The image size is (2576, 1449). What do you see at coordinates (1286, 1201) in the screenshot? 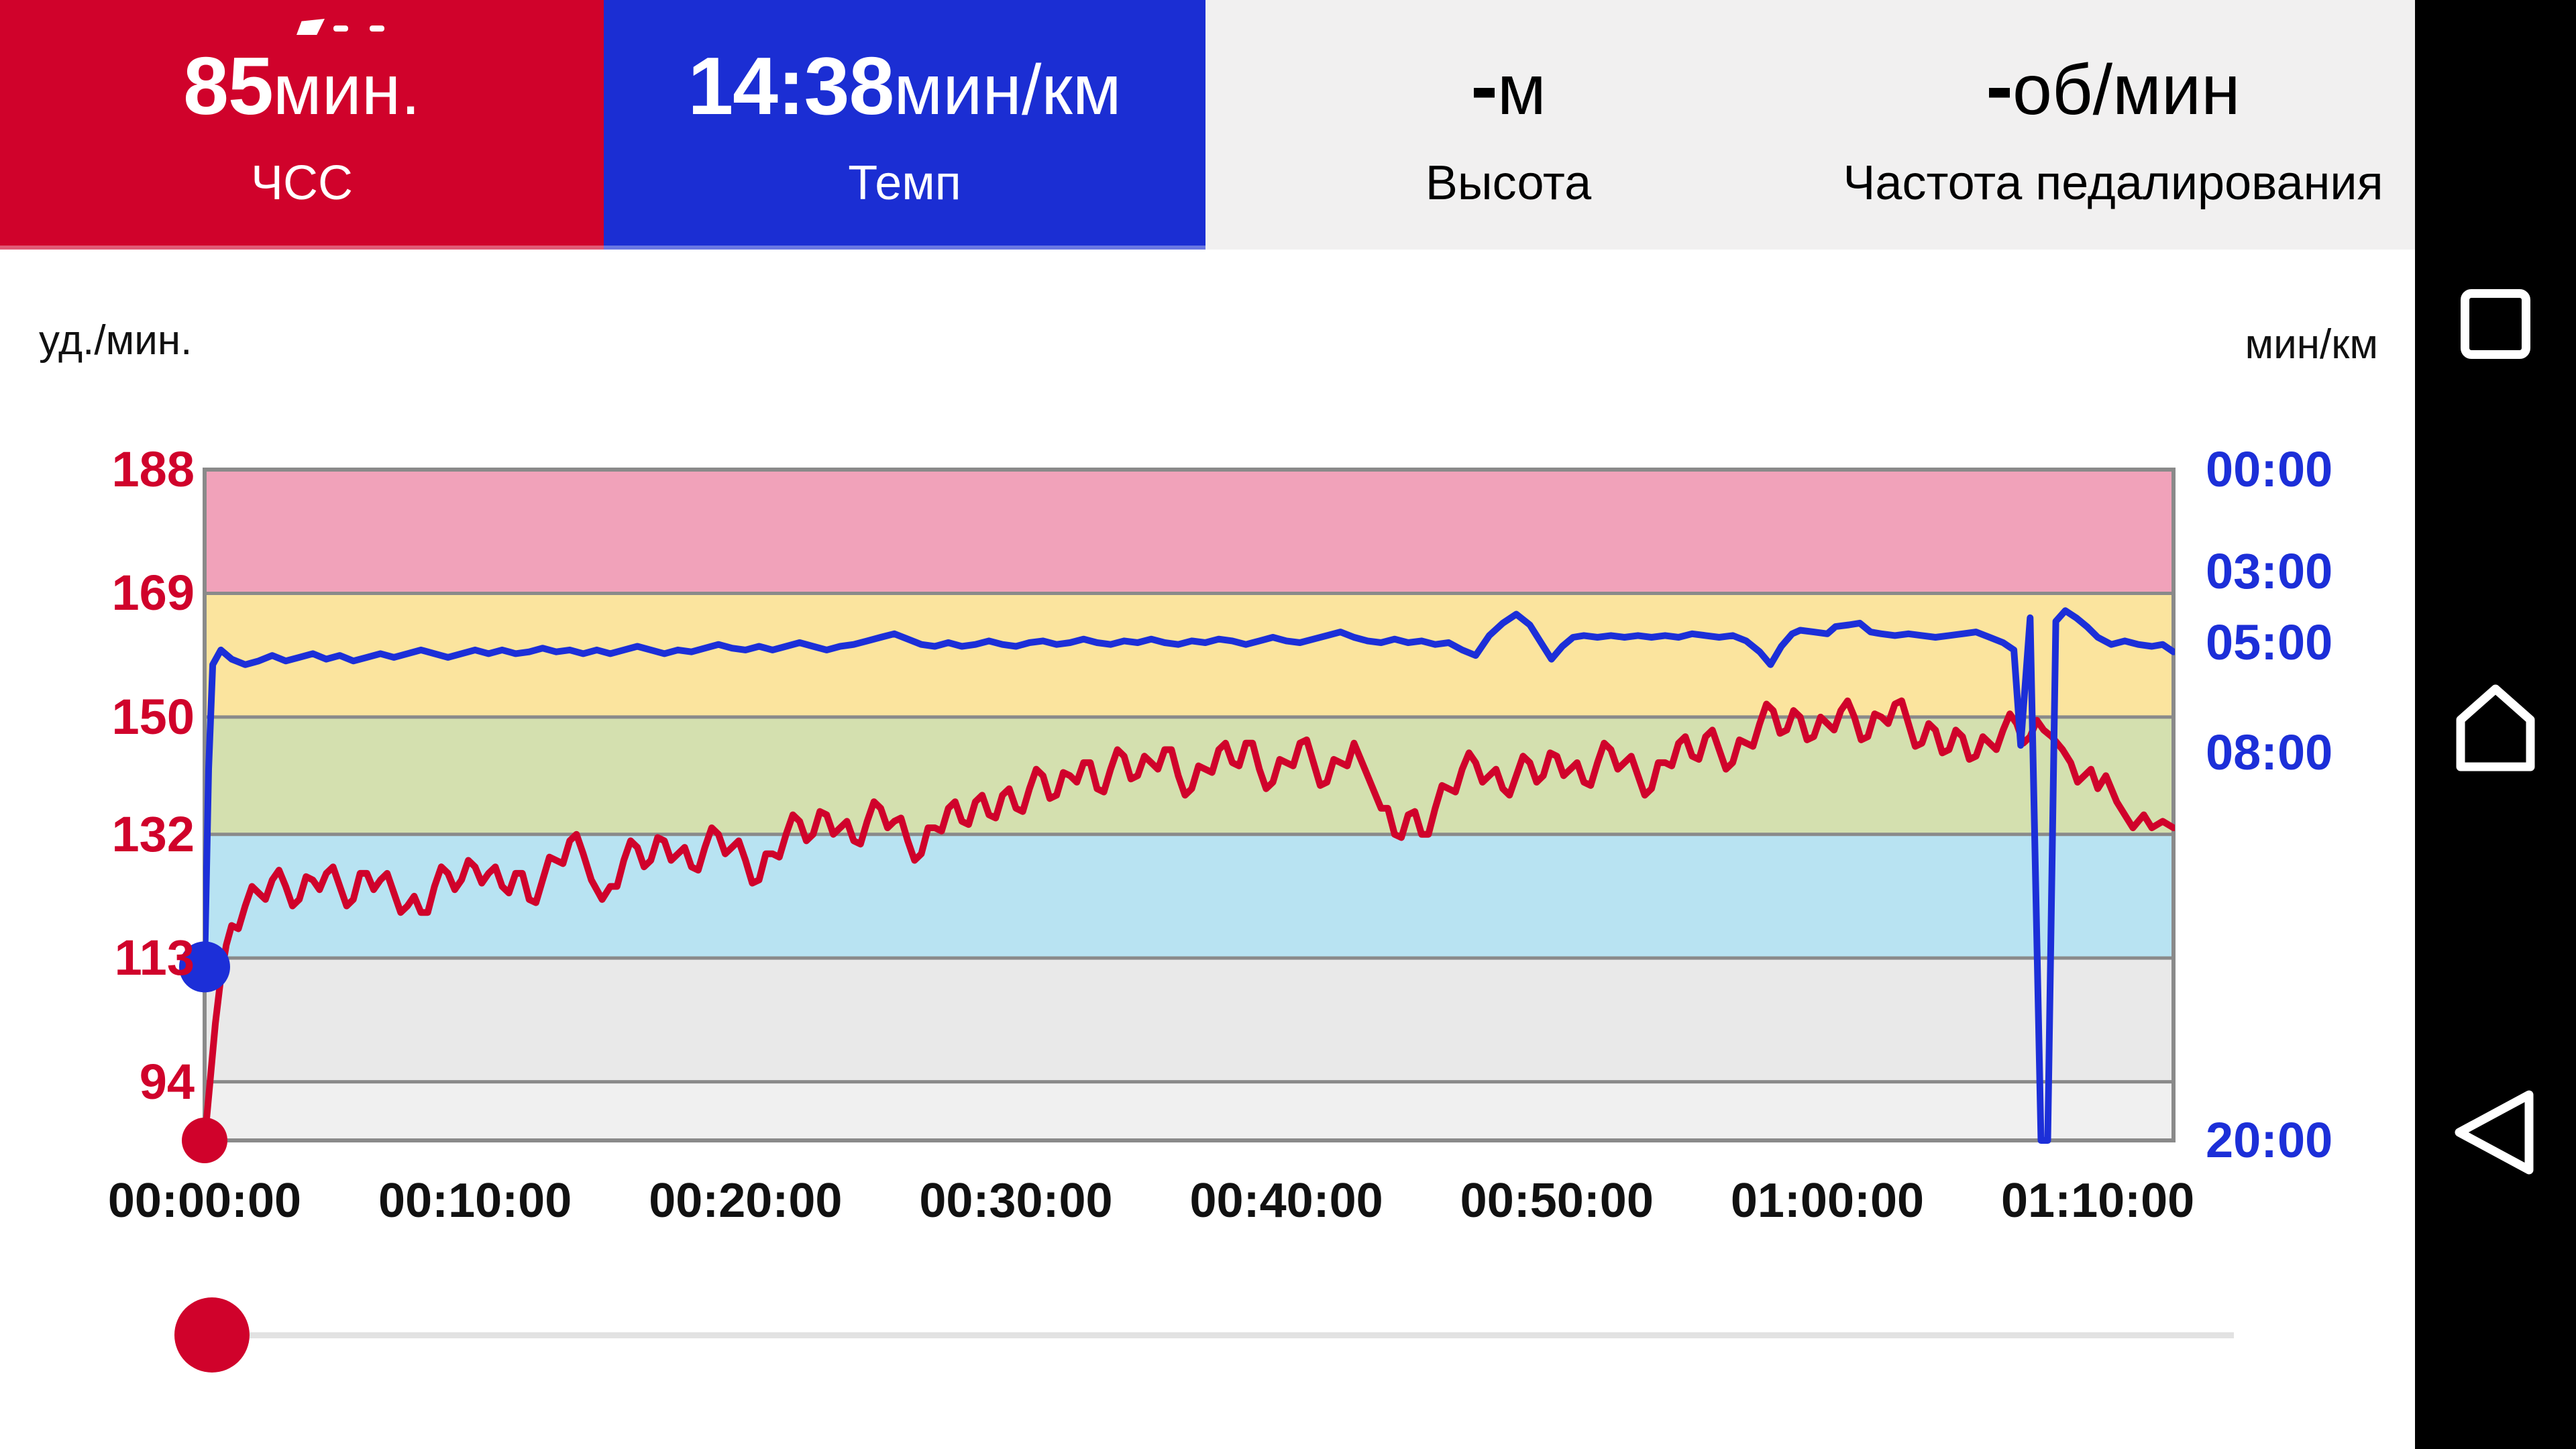
I see `x-axis-tick: 00:40:00` at bounding box center [1286, 1201].